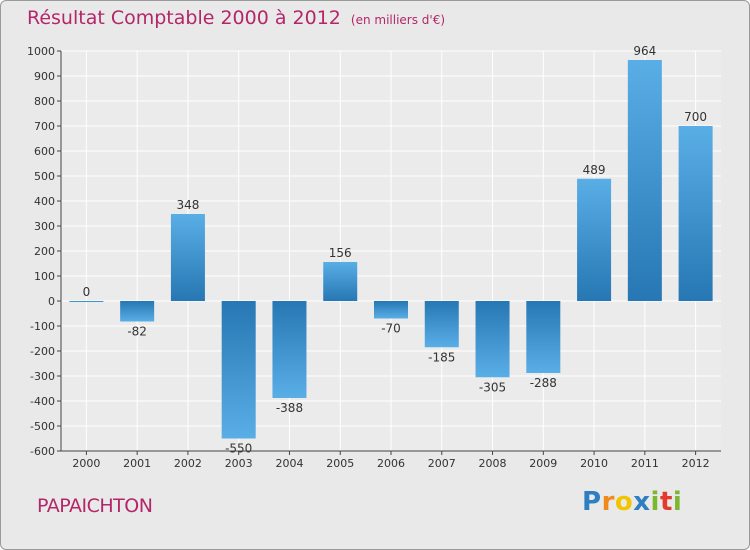 Image resolution: width=750 pixels, height=550 pixels. I want to click on y-tick-label: -100, so click(42, 326).